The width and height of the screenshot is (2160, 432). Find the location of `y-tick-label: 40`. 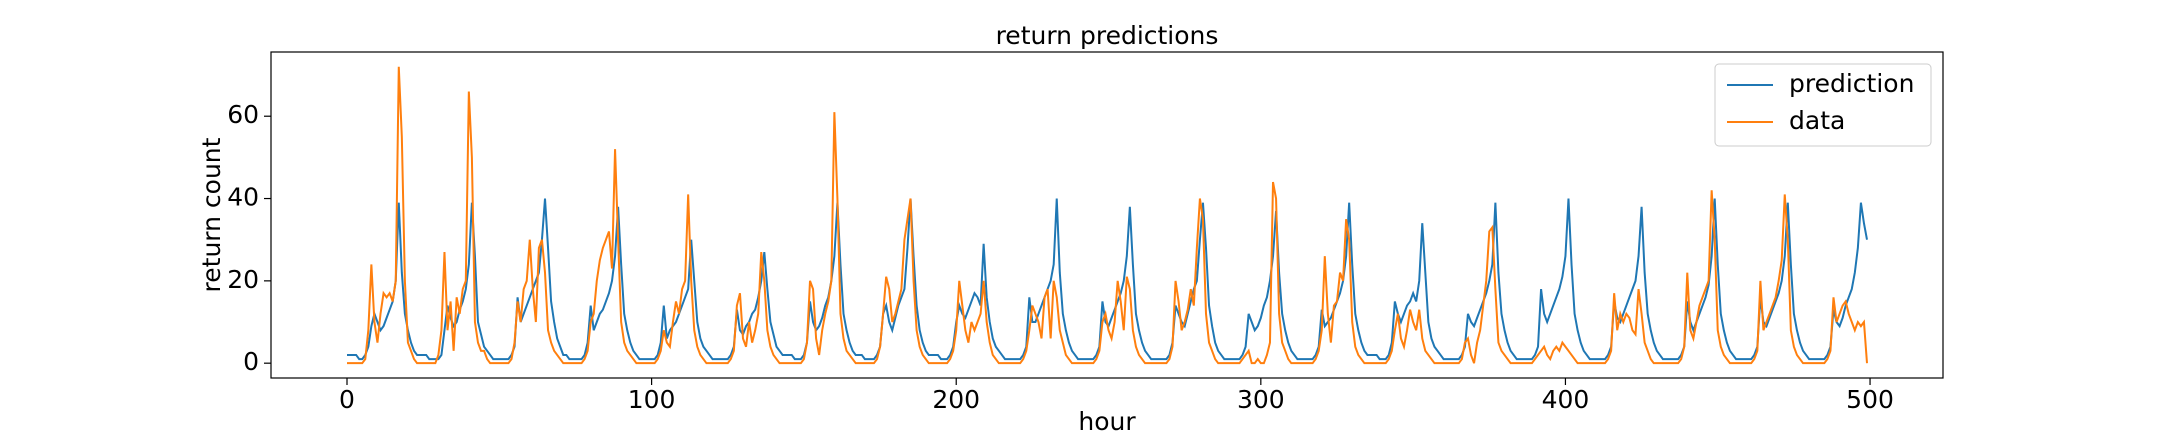

y-tick-label: 40 is located at coordinates (243, 197).